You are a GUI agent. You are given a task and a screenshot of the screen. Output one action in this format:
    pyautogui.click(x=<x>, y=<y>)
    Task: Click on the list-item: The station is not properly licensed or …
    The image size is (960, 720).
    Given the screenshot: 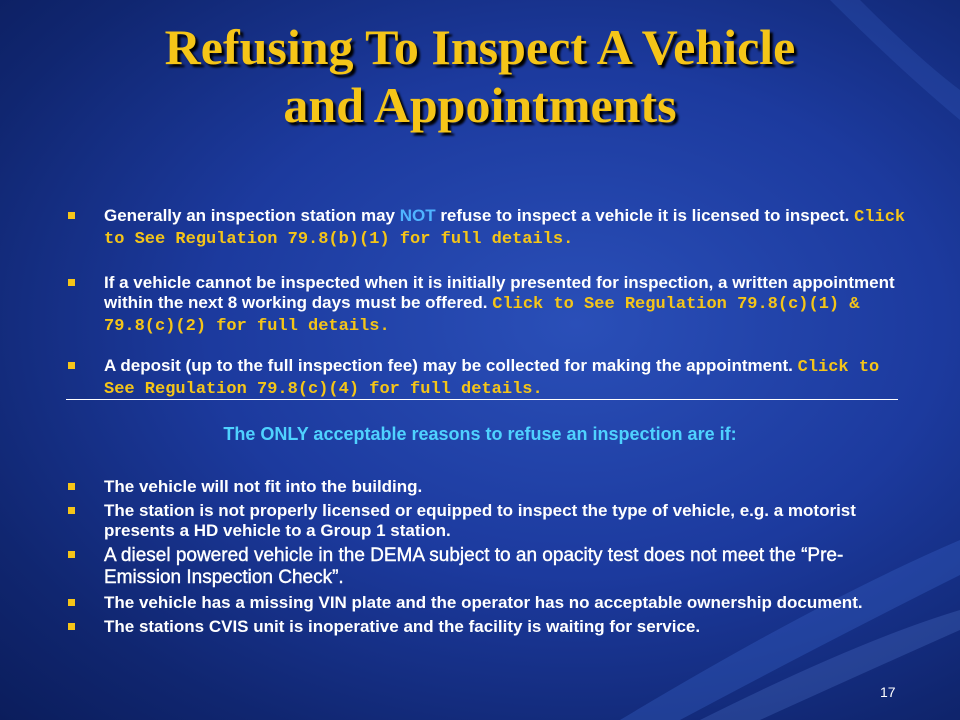 What is the action you would take?
    pyautogui.click(x=486, y=521)
    